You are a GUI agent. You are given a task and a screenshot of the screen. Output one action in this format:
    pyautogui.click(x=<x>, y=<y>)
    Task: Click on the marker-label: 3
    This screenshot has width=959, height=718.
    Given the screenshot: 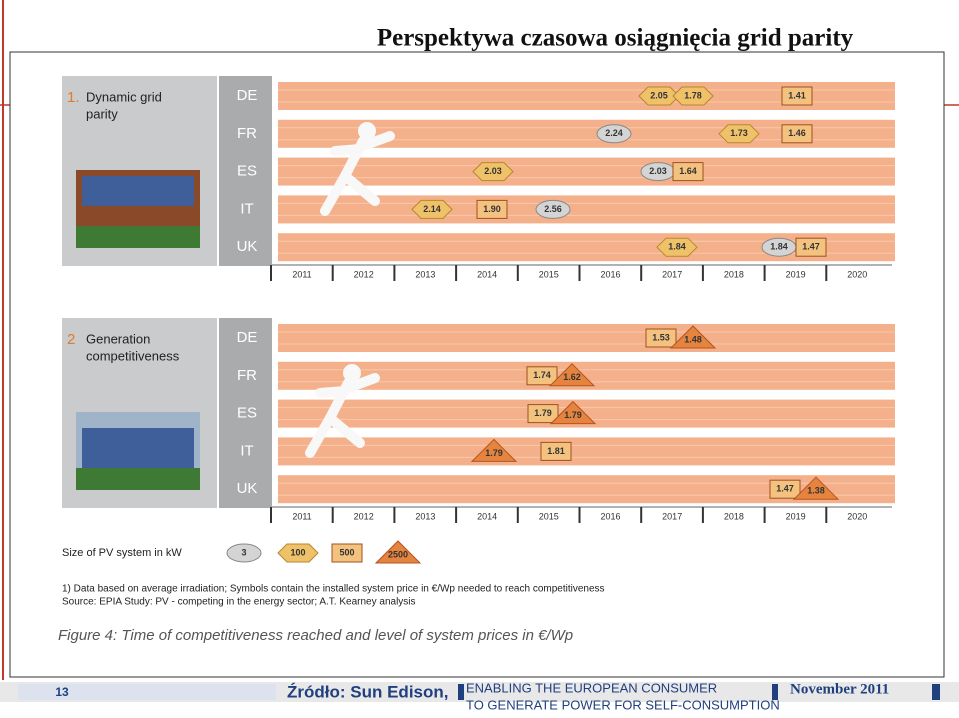 What is the action you would take?
    pyautogui.click(x=243, y=552)
    